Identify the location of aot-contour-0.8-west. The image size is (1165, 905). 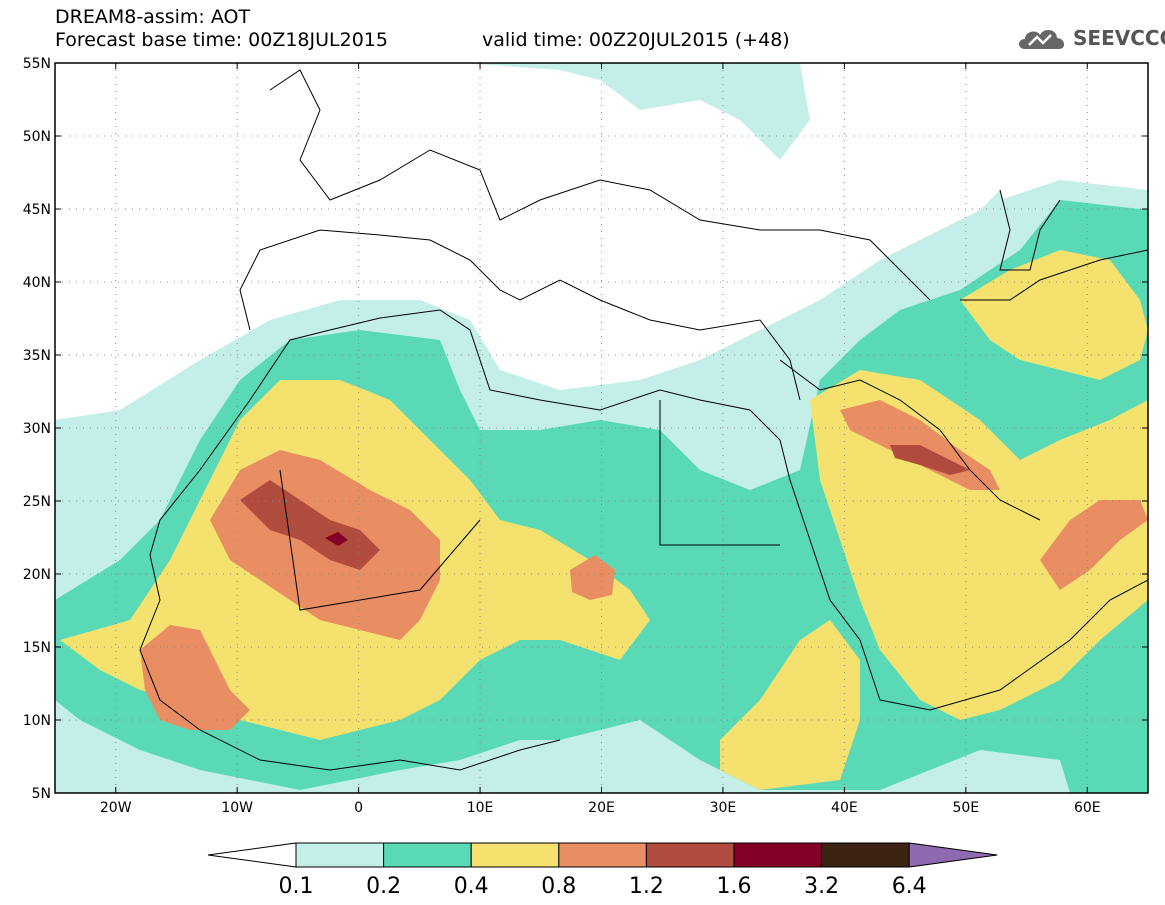
(195, 677).